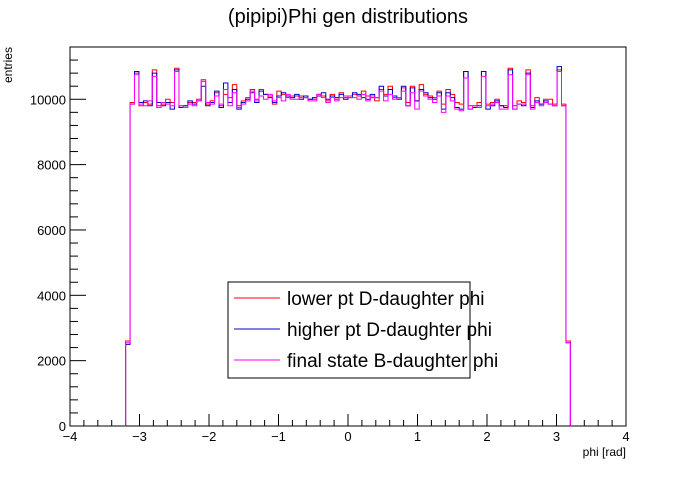  Describe the element at coordinates (209, 436) in the screenshot. I see `x-tick-label-2: −2` at that location.